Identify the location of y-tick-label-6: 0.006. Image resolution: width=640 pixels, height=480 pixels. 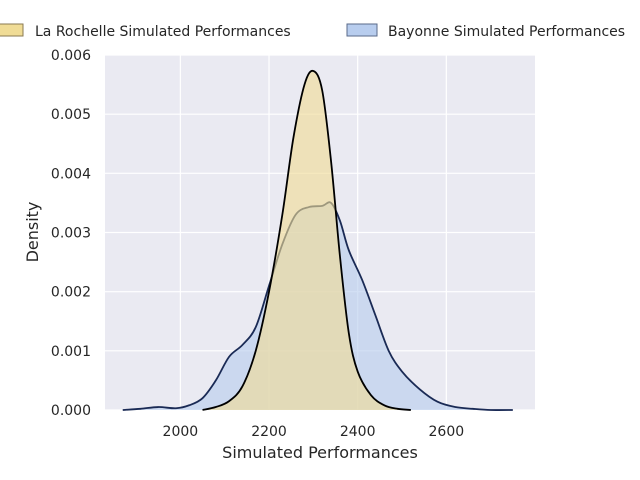
(71, 56).